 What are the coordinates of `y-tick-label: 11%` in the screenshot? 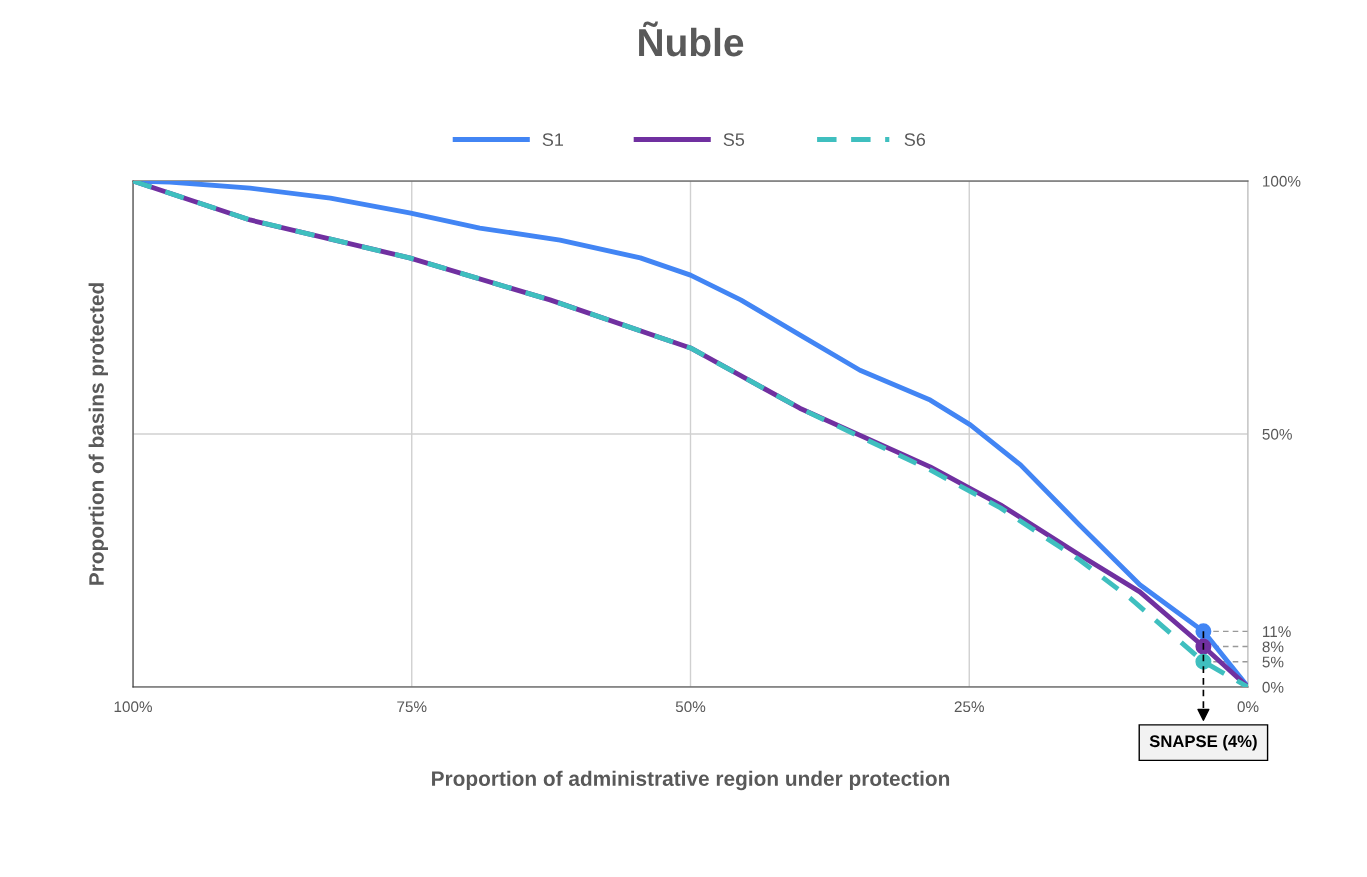 It's located at (1277, 631).